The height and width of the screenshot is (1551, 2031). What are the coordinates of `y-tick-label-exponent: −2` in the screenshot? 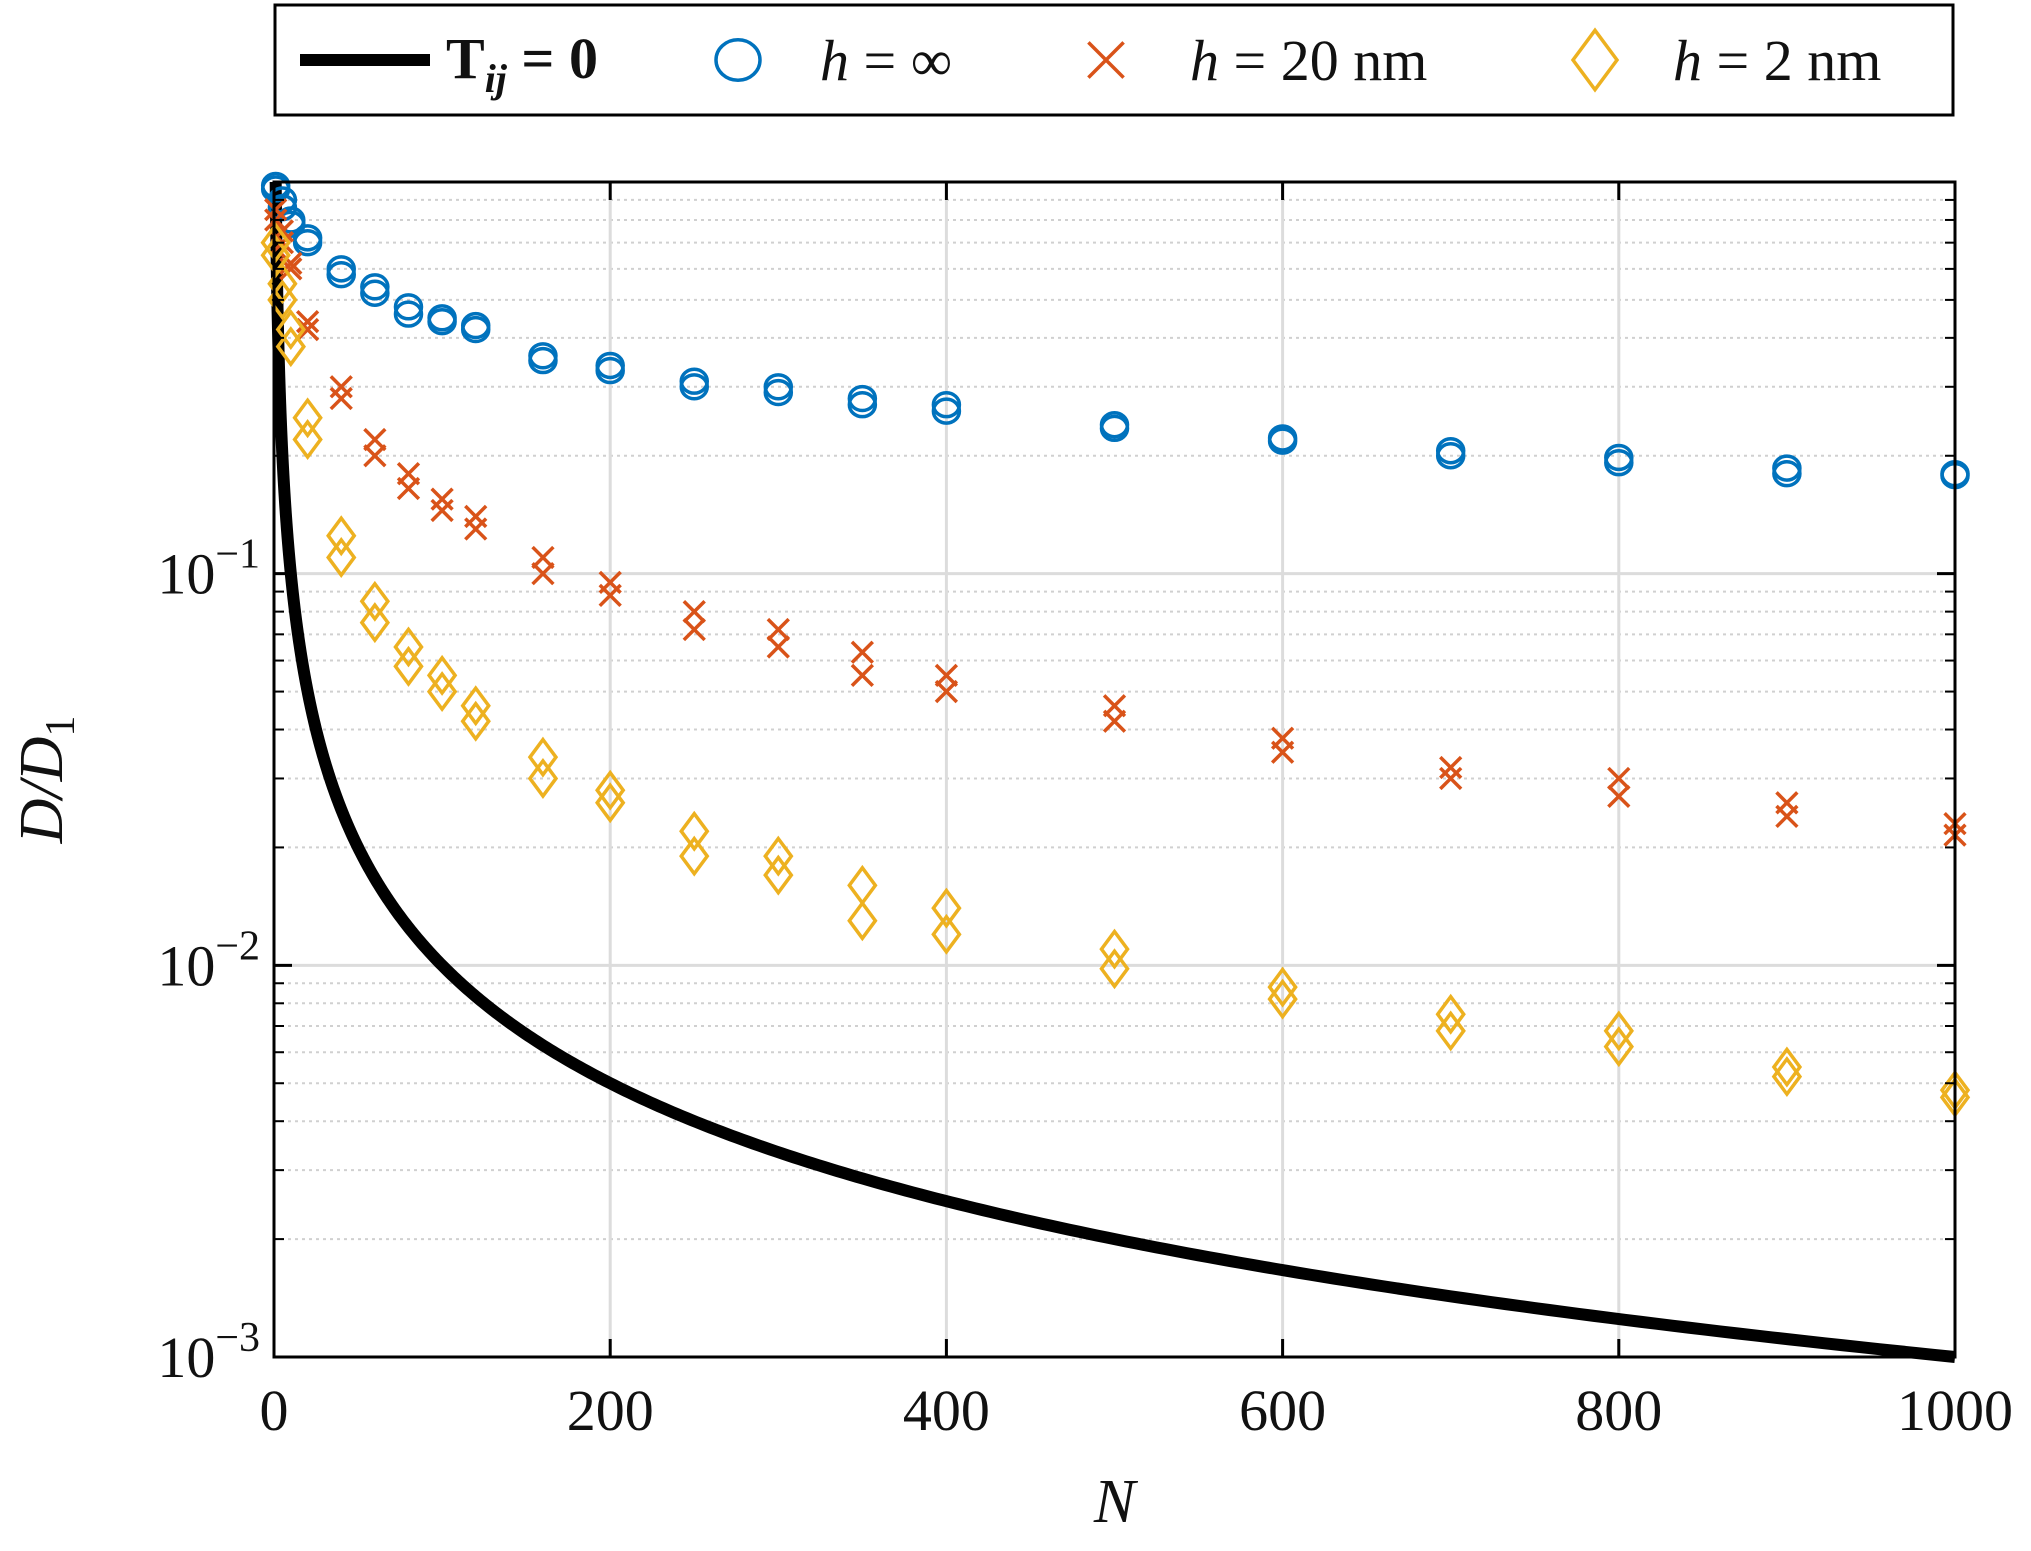 It's located at (237, 946).